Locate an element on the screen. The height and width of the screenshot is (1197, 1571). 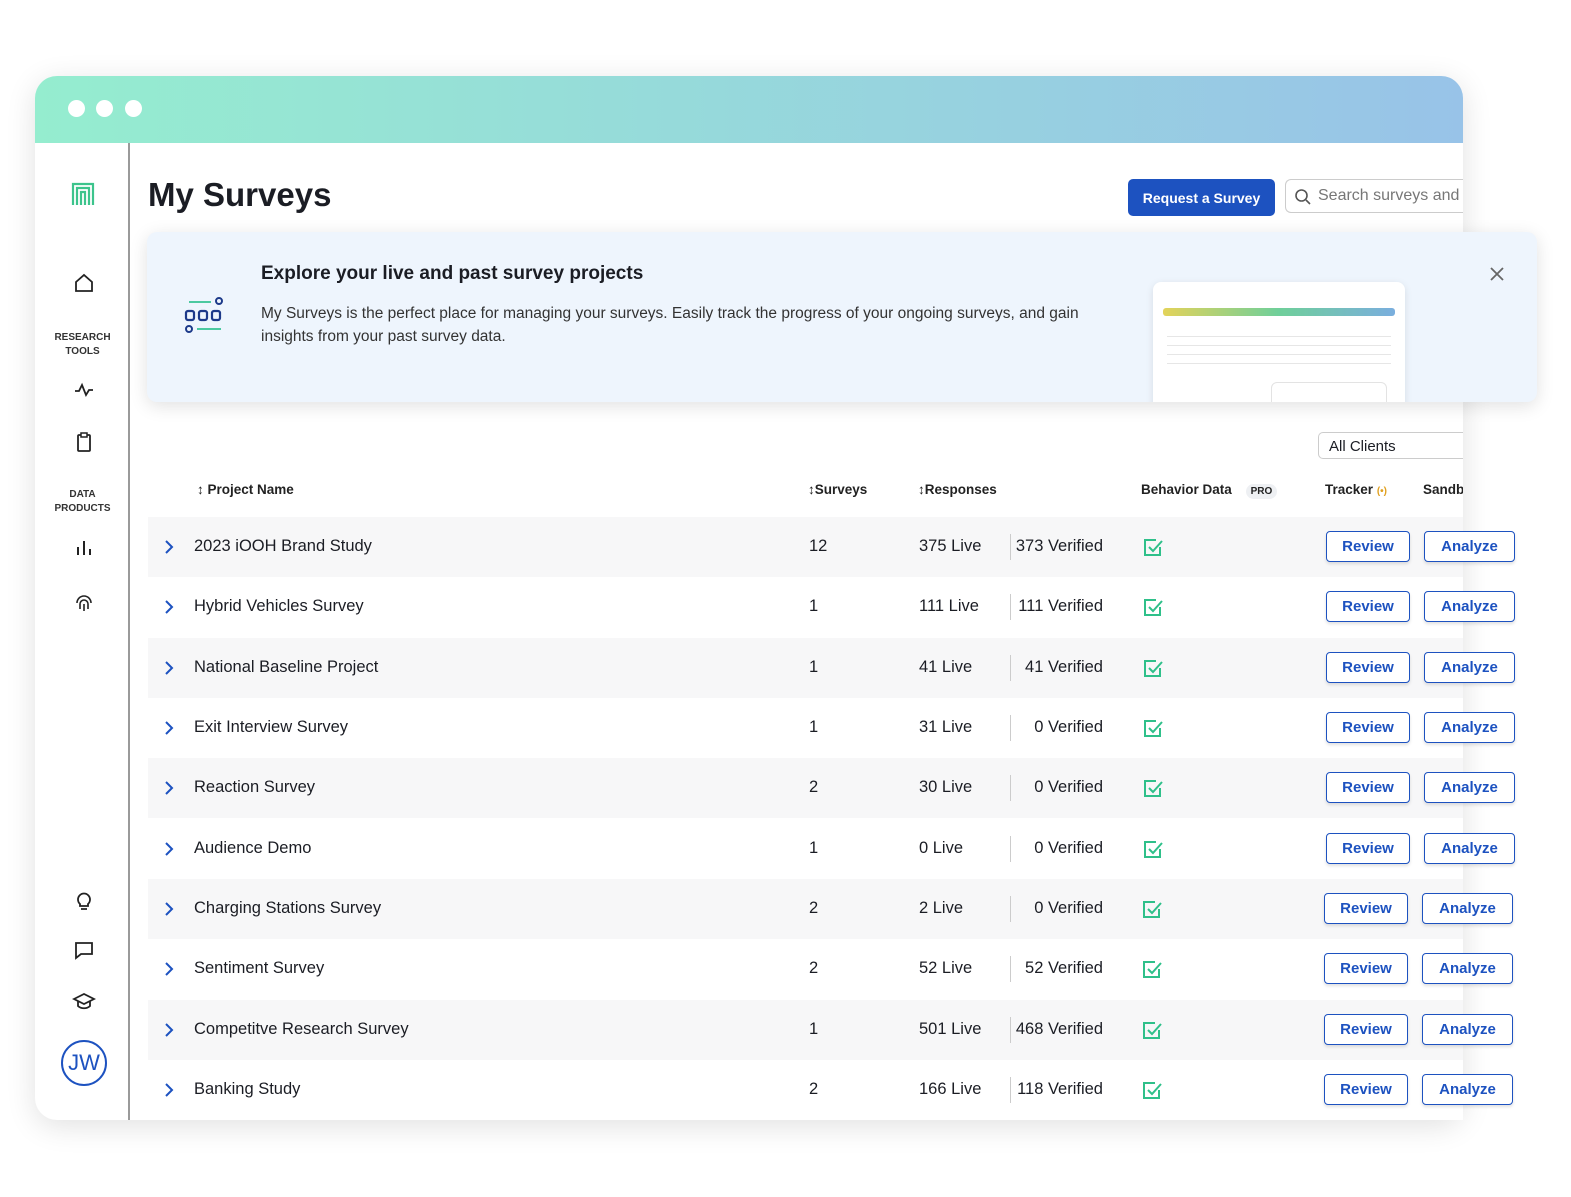
column-header: ↕Surveys is located at coordinates (838, 489).